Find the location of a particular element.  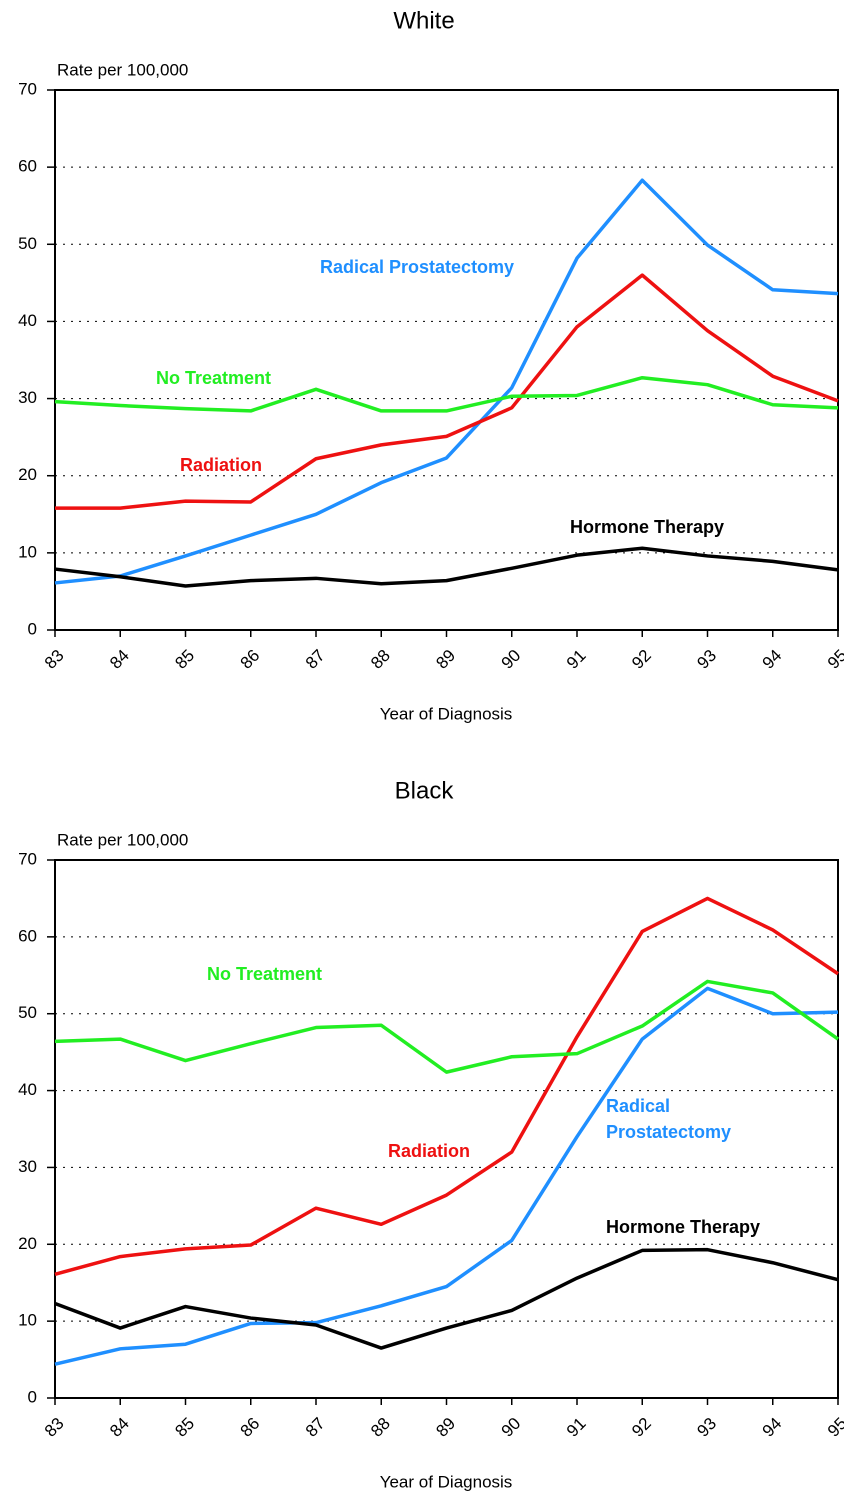

chart-title: White is located at coordinates (423, 20).